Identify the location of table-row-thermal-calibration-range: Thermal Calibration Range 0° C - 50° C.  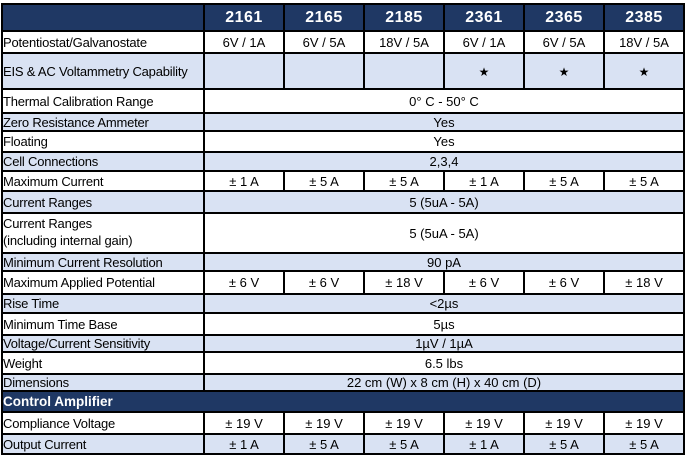
(343, 101).